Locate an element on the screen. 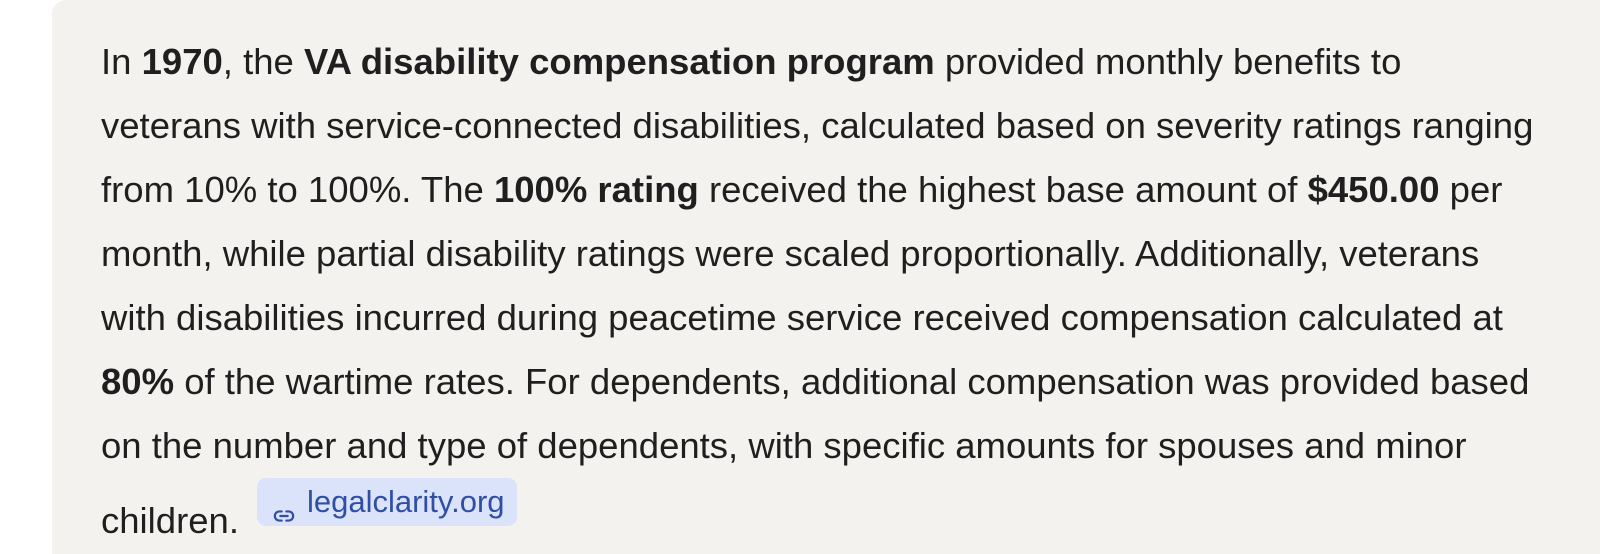 This screenshot has width=1600, height=554. source-link-chip: legalclarity.org is located at coordinates (386, 502).